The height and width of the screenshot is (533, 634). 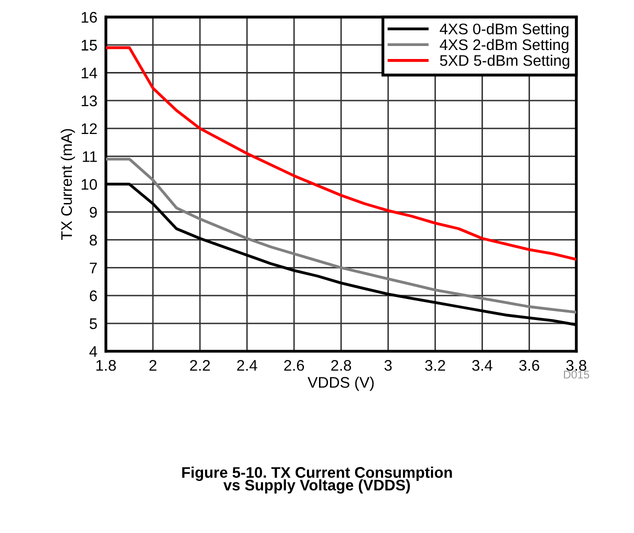 I want to click on x-tick-label: 2.4, so click(x=247, y=365).